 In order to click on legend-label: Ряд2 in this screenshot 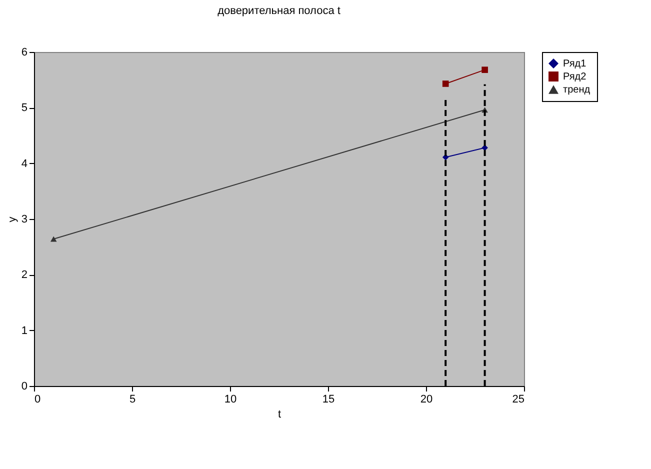, I will do `click(575, 77)`.